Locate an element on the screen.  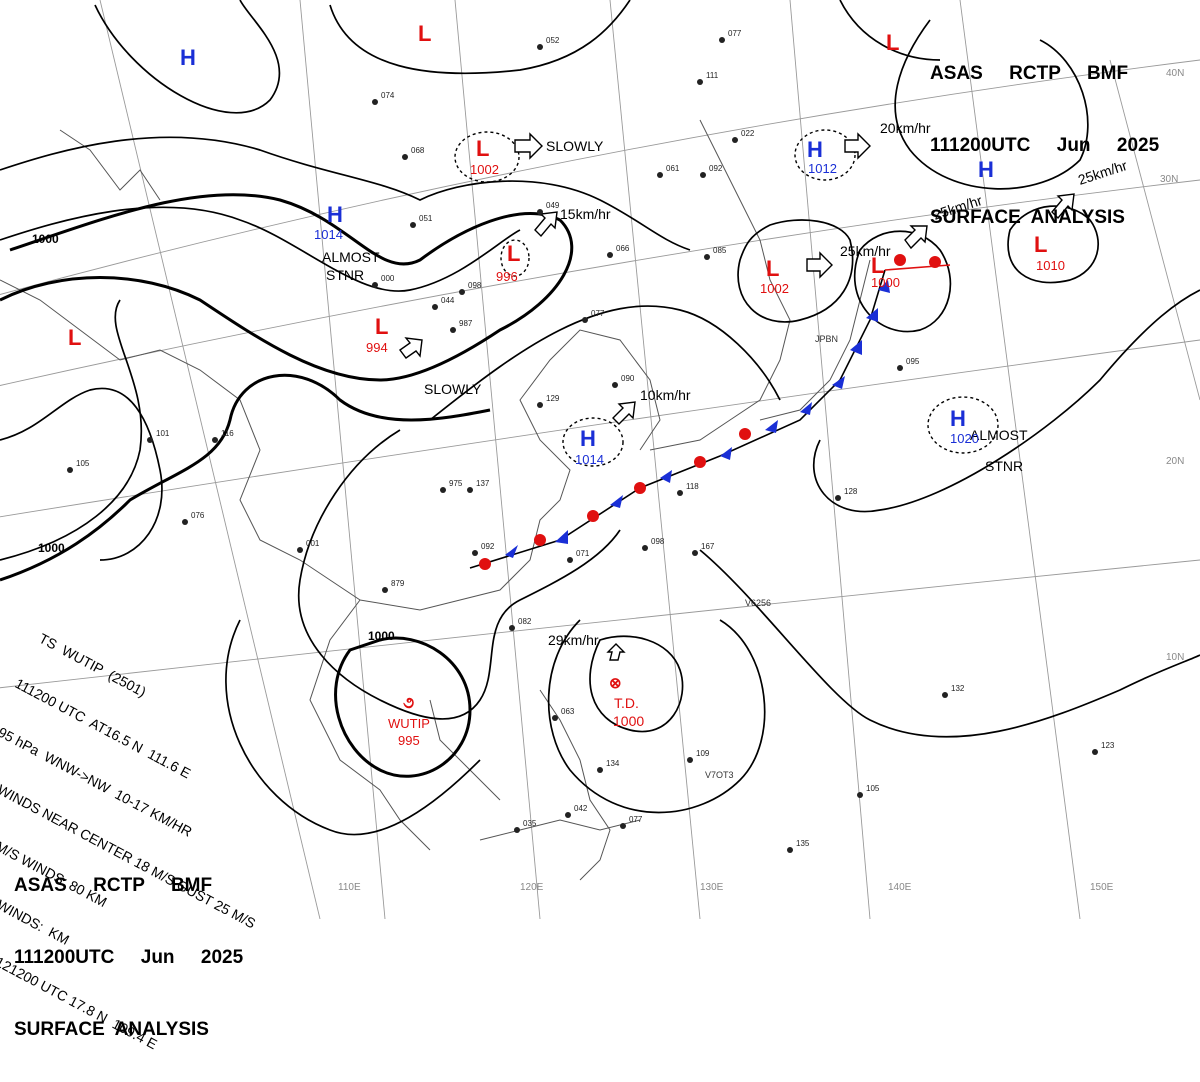
station-value: 098 is located at coordinates (658, 541).